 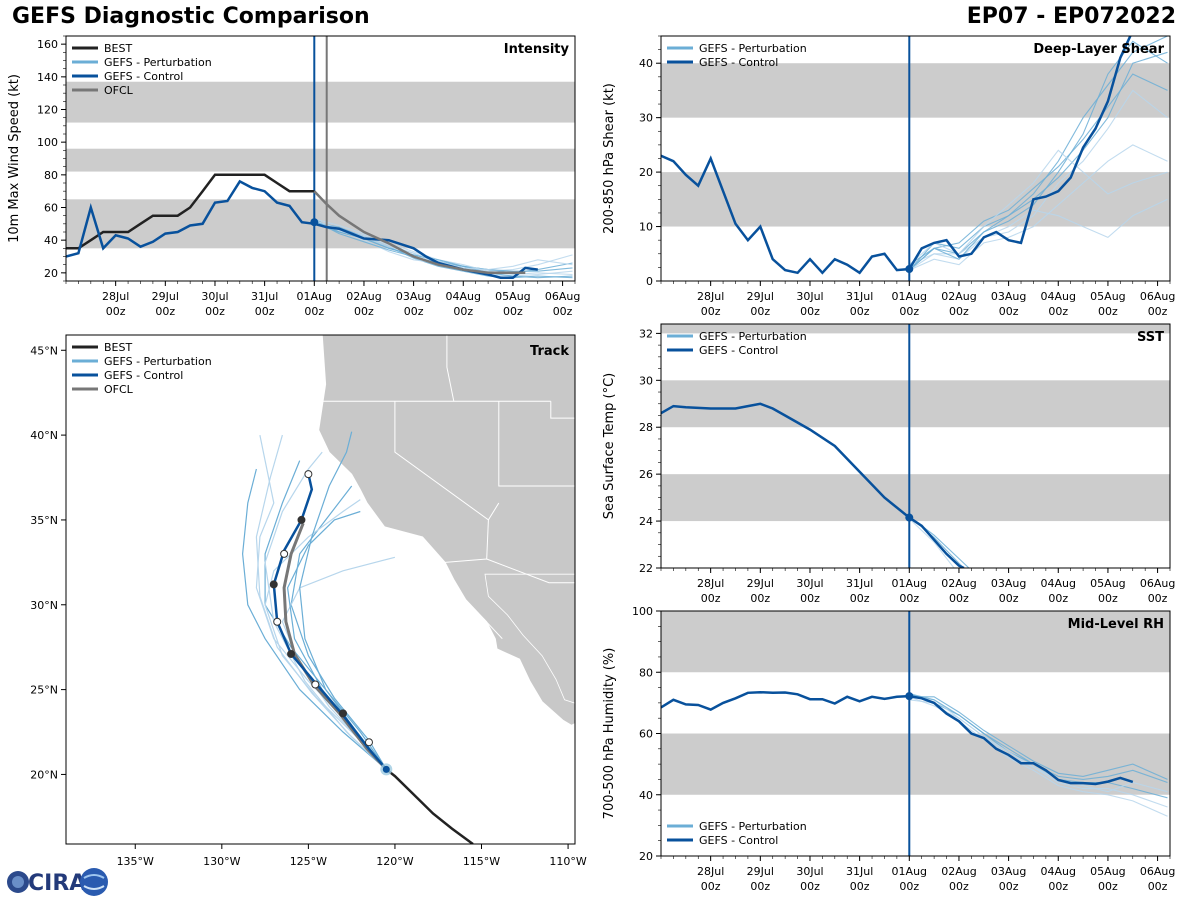 I want to click on satellite-icon, so click(x=94, y=882).